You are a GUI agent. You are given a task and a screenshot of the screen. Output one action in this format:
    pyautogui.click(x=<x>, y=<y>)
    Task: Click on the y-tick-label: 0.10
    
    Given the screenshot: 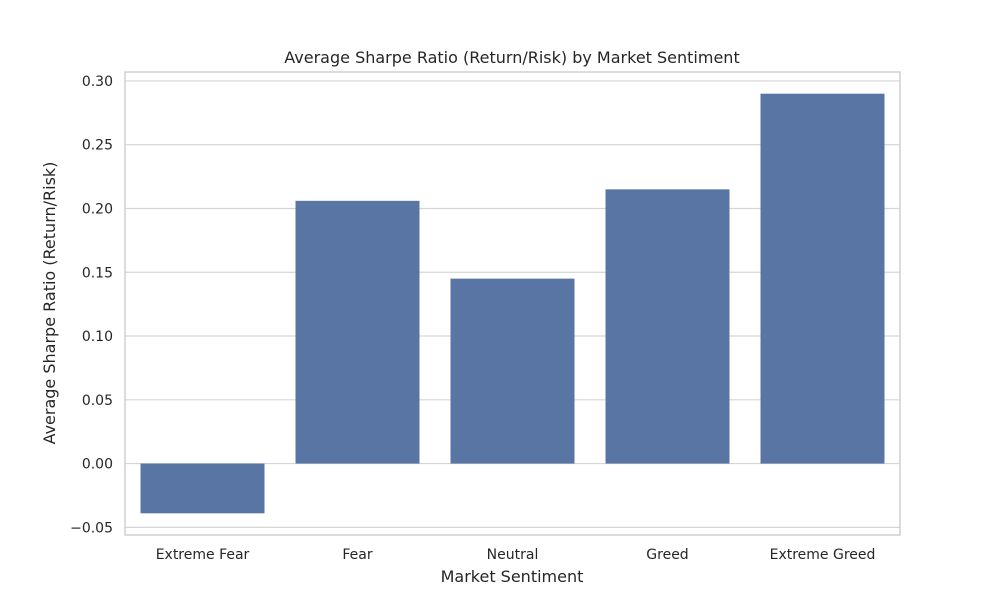 What is the action you would take?
    pyautogui.click(x=97, y=337)
    